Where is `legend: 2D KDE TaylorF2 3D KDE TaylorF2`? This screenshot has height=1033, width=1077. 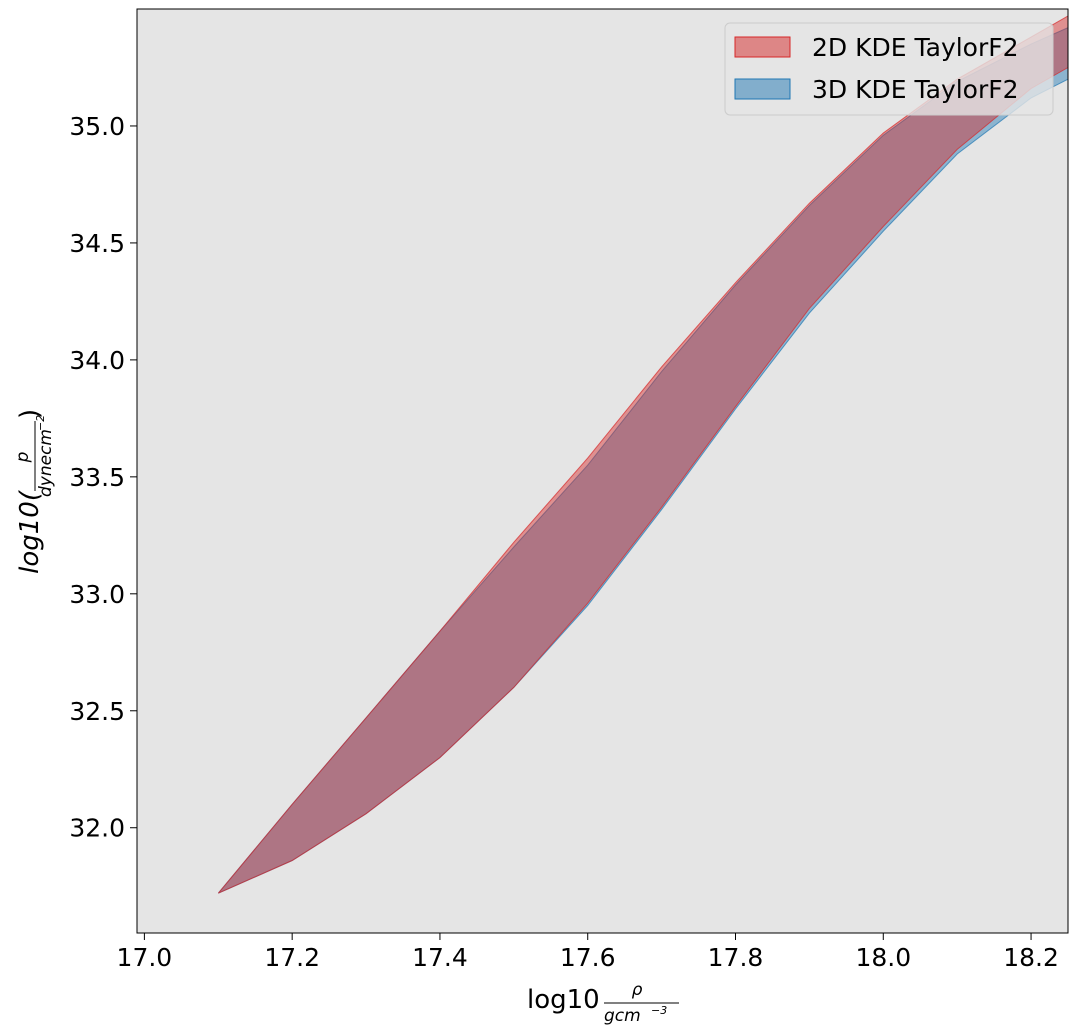 legend: 2D KDE TaylorF2 3D KDE TaylorF2 is located at coordinates (889, 69).